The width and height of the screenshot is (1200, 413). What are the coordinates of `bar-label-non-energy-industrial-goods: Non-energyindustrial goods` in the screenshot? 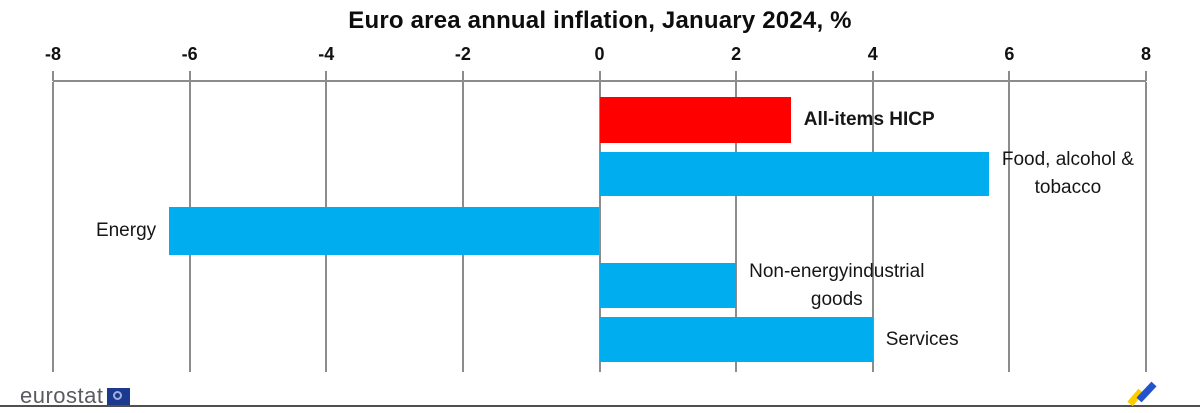 It's located at (836, 285).